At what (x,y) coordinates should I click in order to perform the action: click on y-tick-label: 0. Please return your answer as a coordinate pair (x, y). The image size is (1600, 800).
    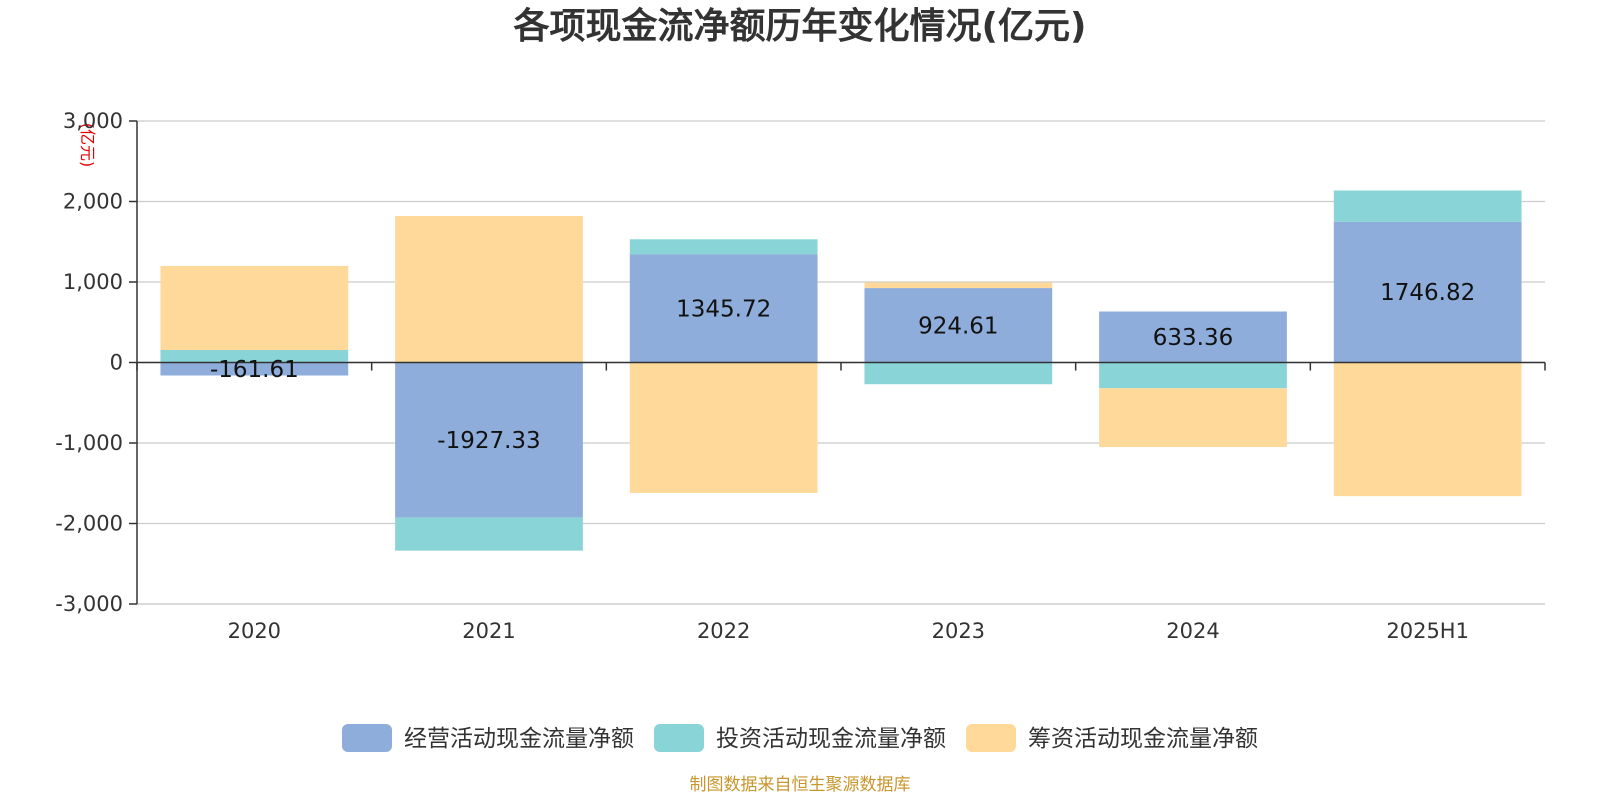
    Looking at the image, I should click on (116, 363).